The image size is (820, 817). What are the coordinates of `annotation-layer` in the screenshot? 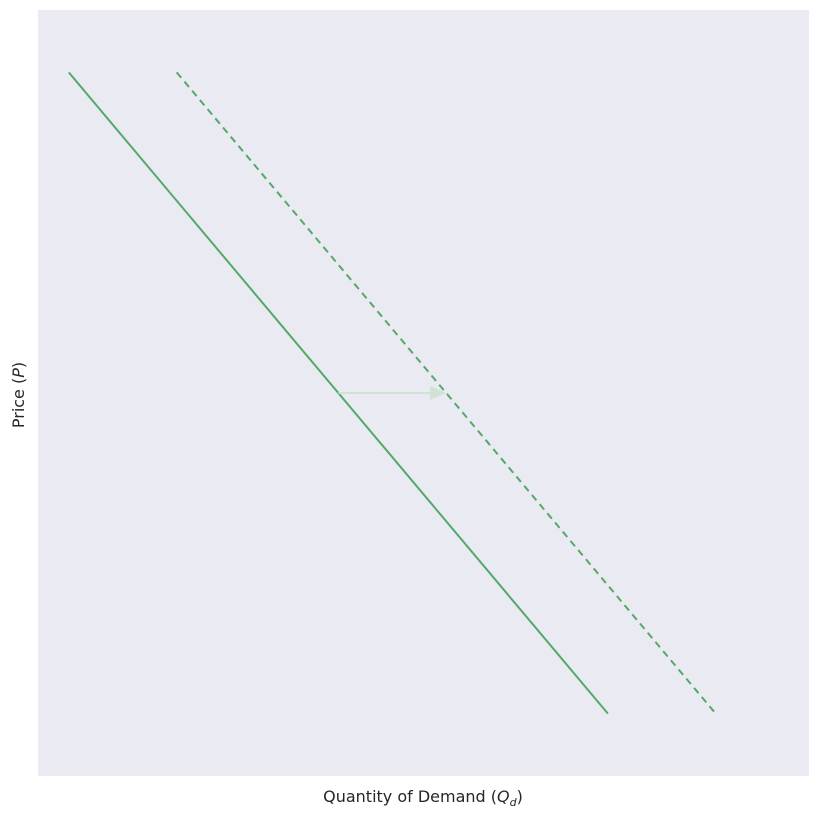 It's located at (392, 393).